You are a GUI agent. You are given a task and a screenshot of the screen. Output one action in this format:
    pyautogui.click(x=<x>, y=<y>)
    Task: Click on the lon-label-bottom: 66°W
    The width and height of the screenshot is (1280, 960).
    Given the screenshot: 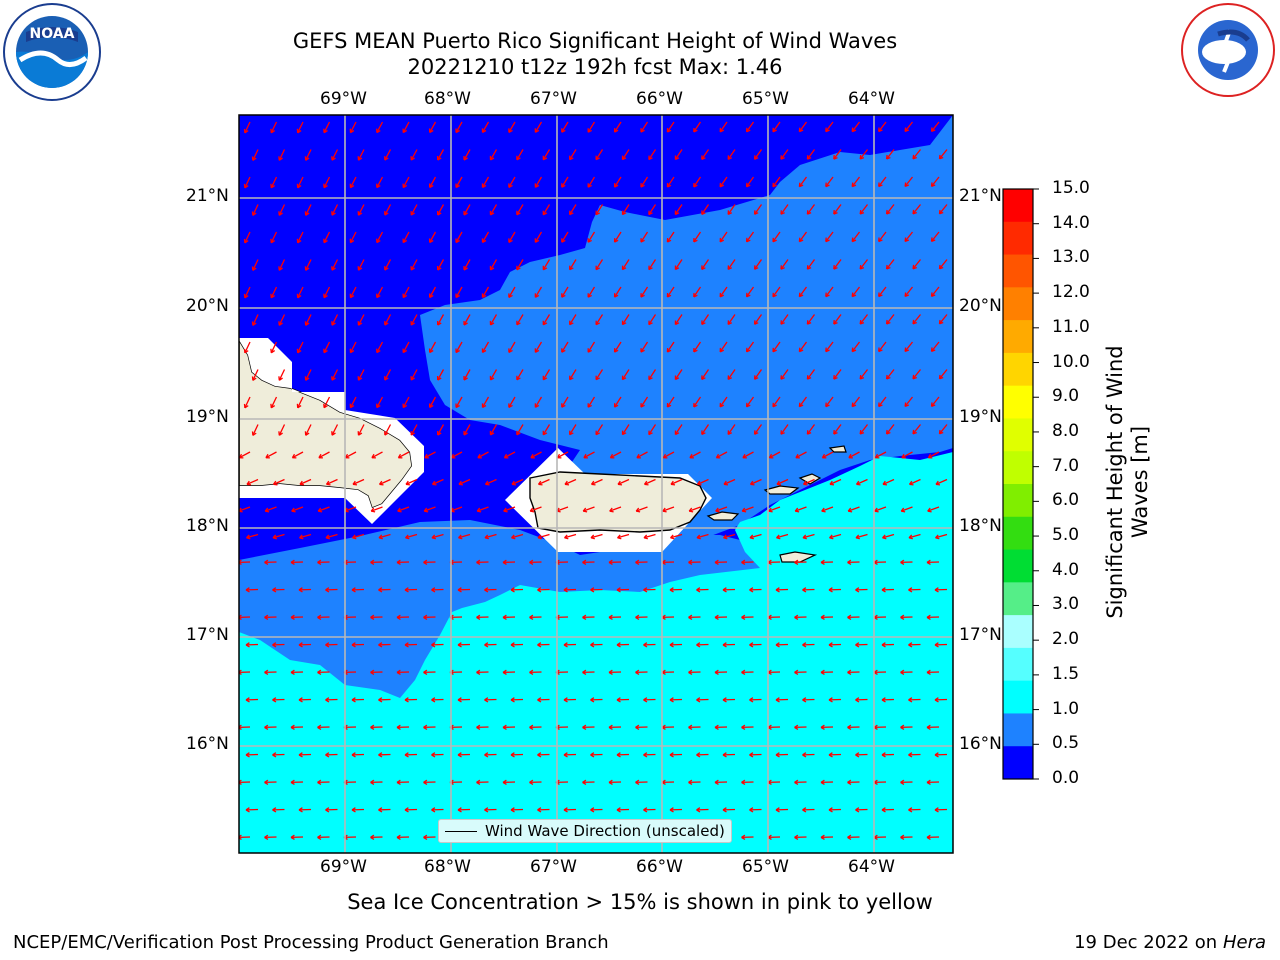 What is the action you would take?
    pyautogui.click(x=659, y=867)
    